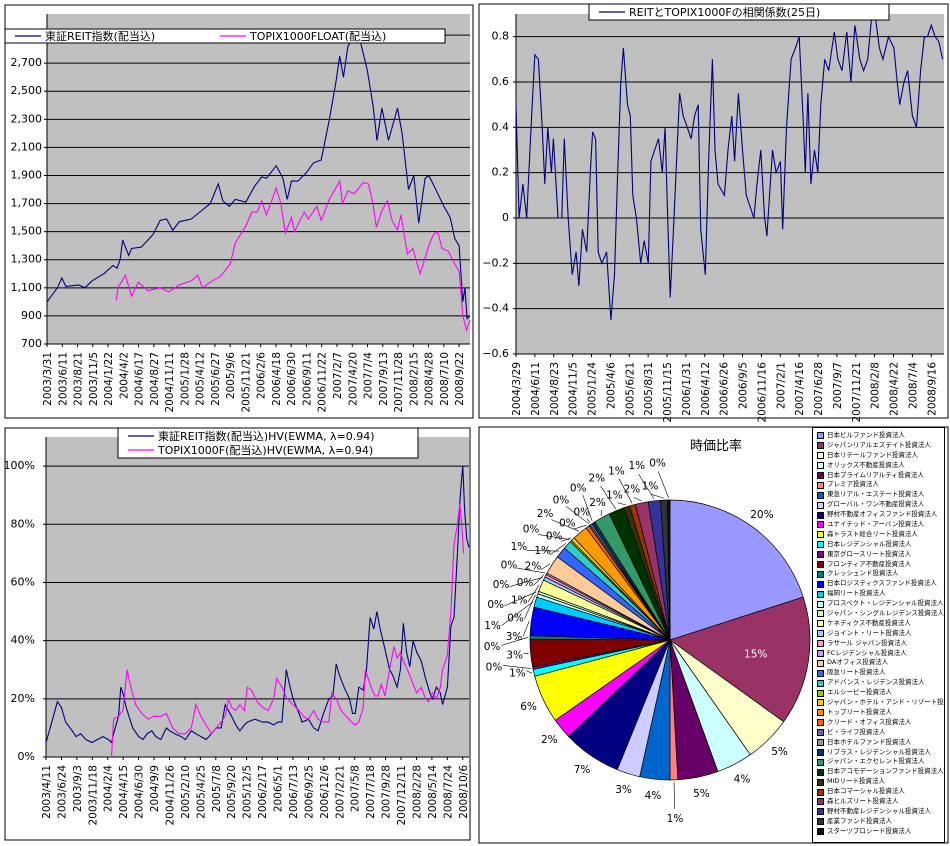  Describe the element at coordinates (885, 603) in the screenshot. I see `legend-label: プロスペクト・レジデンシャル投資法人` at that location.